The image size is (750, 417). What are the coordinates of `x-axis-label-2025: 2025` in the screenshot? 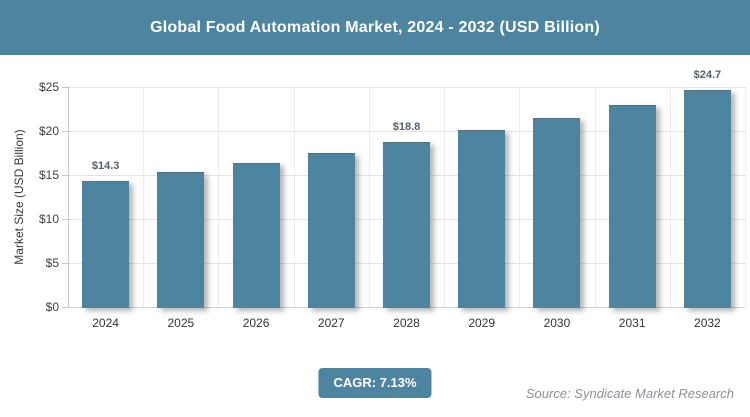 It's located at (181, 323).